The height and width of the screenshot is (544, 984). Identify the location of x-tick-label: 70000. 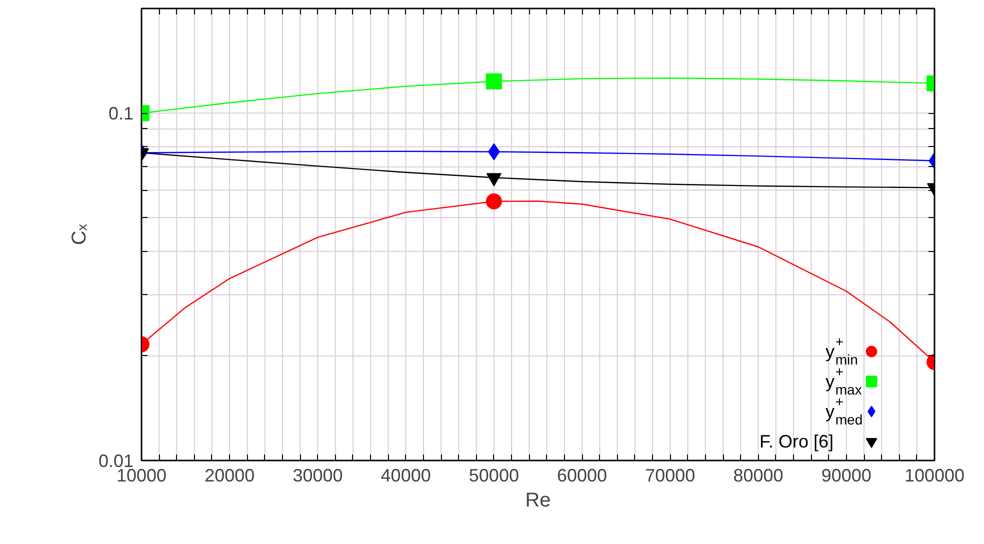
(670, 476).